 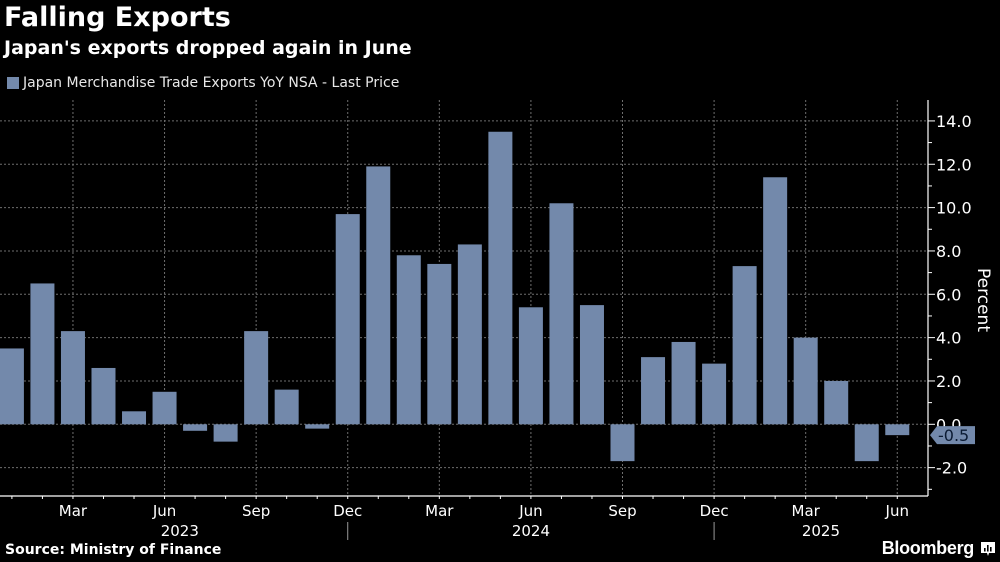 I want to click on bloomberg-logo: Bloomberg, so click(x=939, y=548).